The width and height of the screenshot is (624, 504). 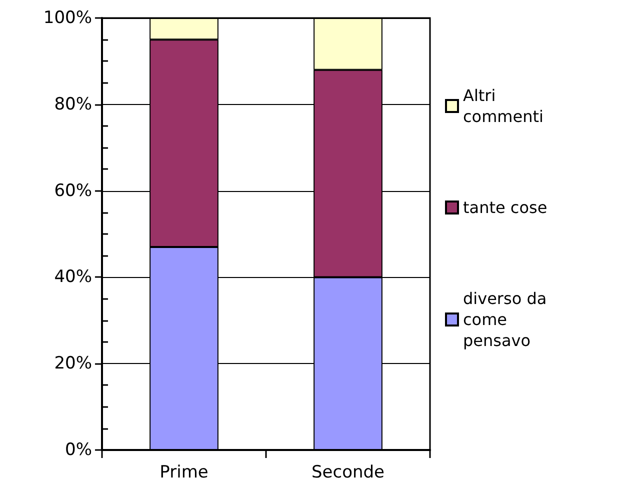 I want to click on x-tick-label: Prime, so click(x=184, y=472).